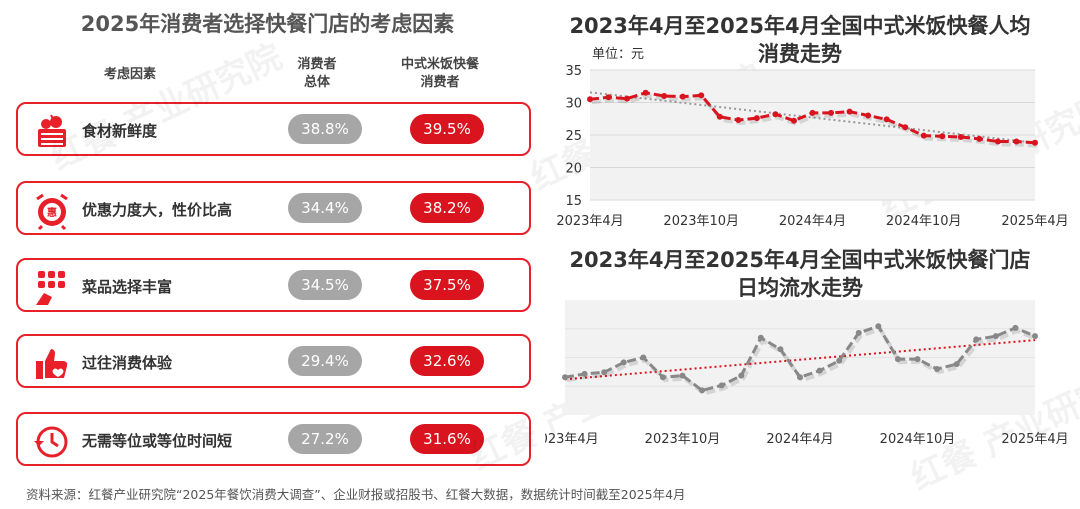 This screenshot has width=1080, height=509. What do you see at coordinates (447, 129) in the screenshot?
I see `rice-consumers-value: 39.5%` at bounding box center [447, 129].